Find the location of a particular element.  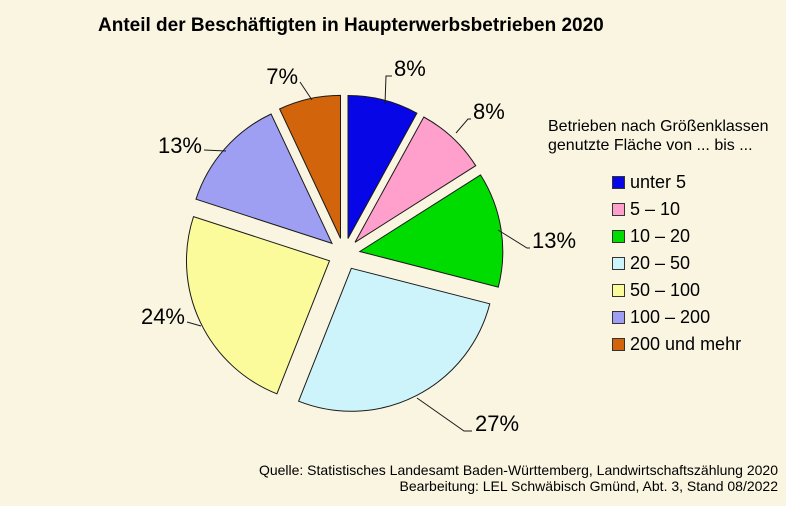

legend-label-2: 5 – 10 is located at coordinates (655, 209).